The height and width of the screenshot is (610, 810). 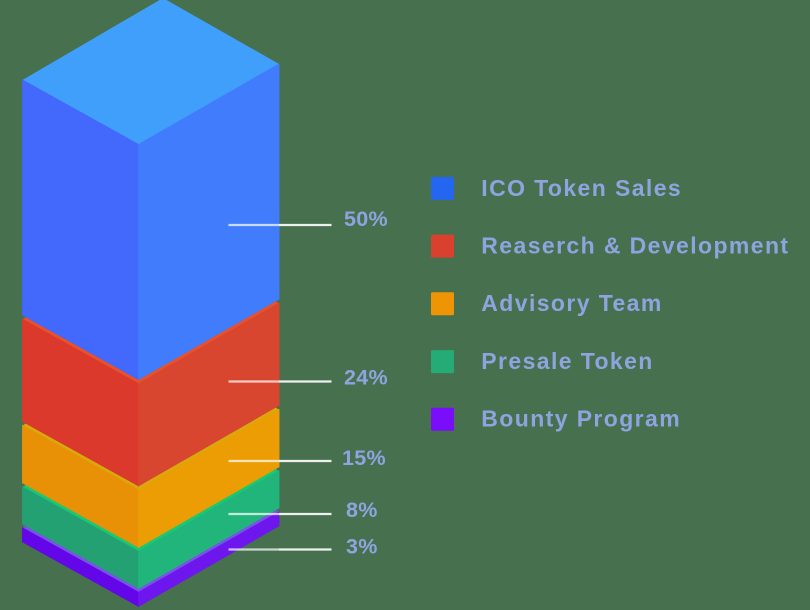 What do you see at coordinates (362, 510) in the screenshot?
I see `svg-text: 8%` at bounding box center [362, 510].